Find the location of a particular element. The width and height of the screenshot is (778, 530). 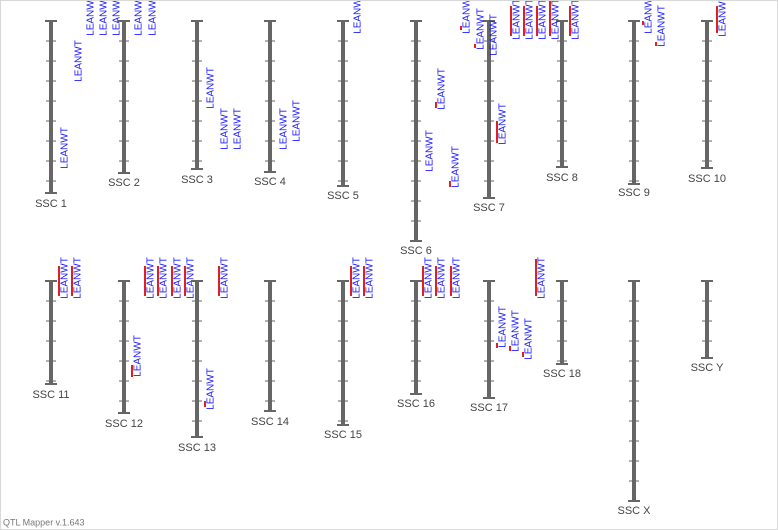

chromosome-label: SSC 1 is located at coordinates (51, 204).